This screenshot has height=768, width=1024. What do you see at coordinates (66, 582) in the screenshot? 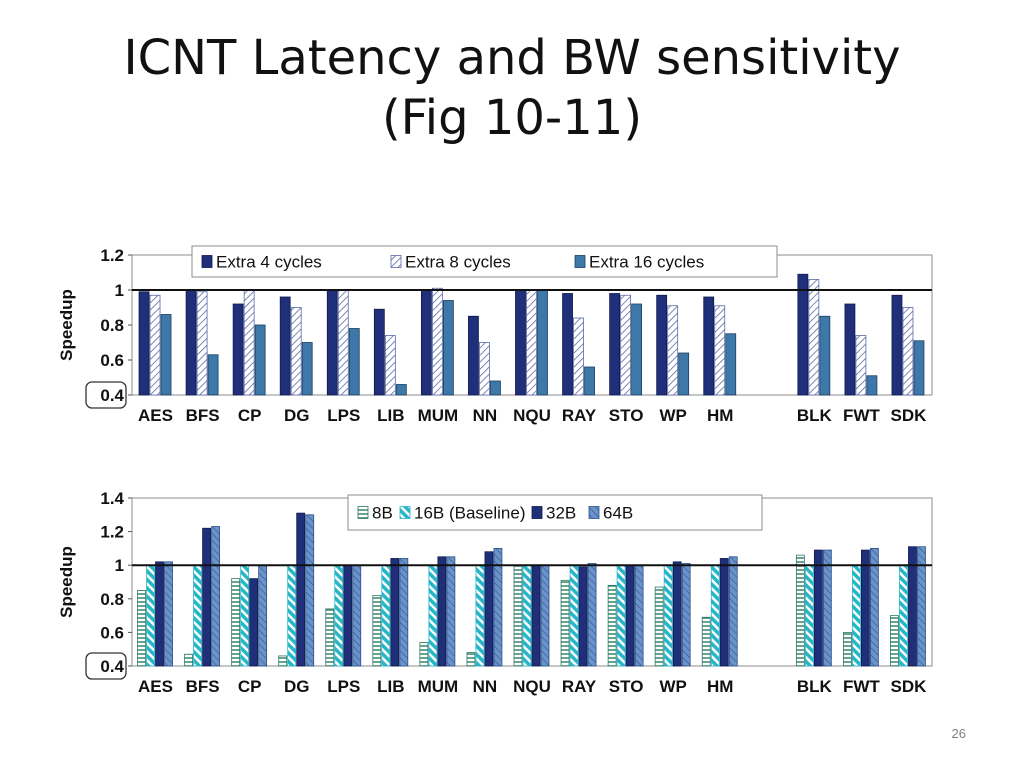
I see `y-axis-label: Speedup` at bounding box center [66, 582].